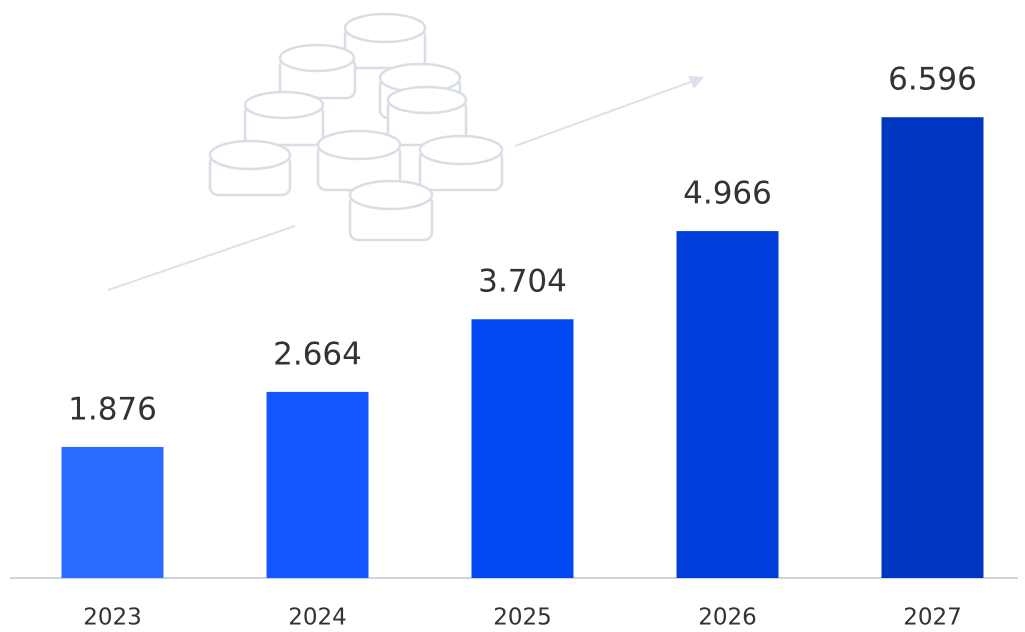 The width and height of the screenshot is (1025, 632). Describe the element at coordinates (522, 282) in the screenshot. I see `value-label: 3.704` at that location.